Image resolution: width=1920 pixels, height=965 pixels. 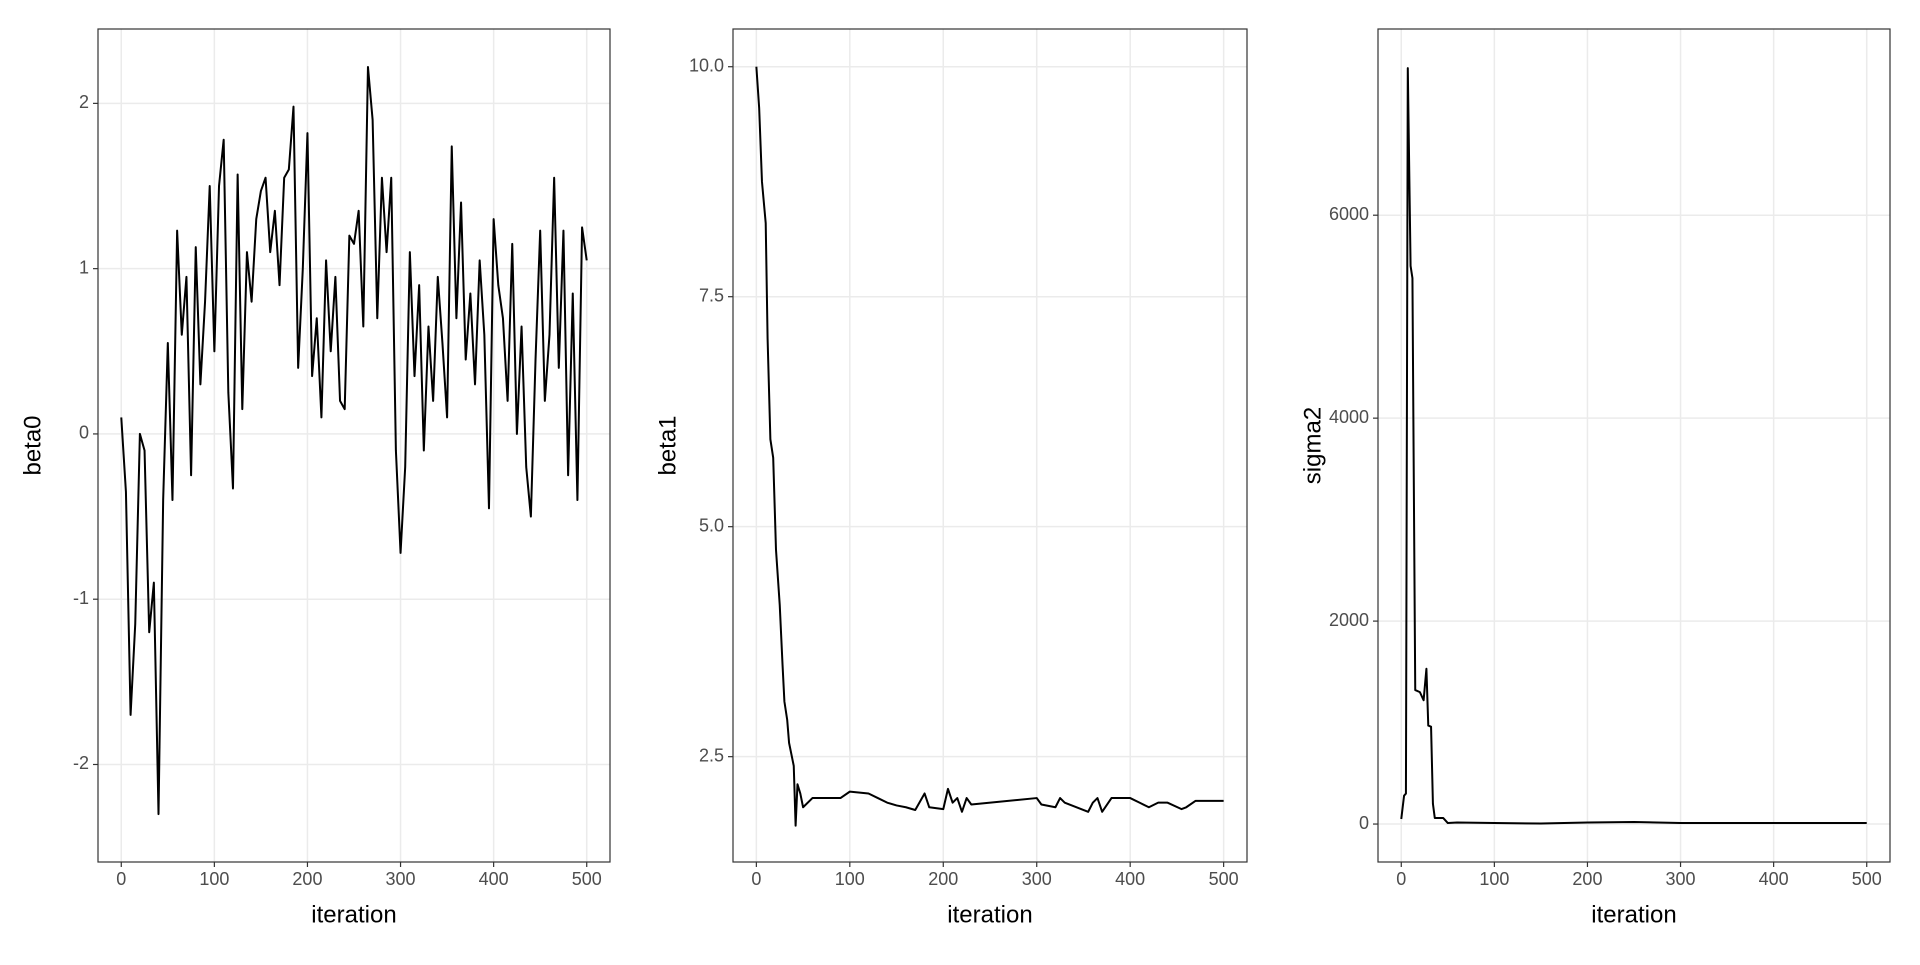 I want to click on y-axis-title: beta1, so click(x=667, y=445).